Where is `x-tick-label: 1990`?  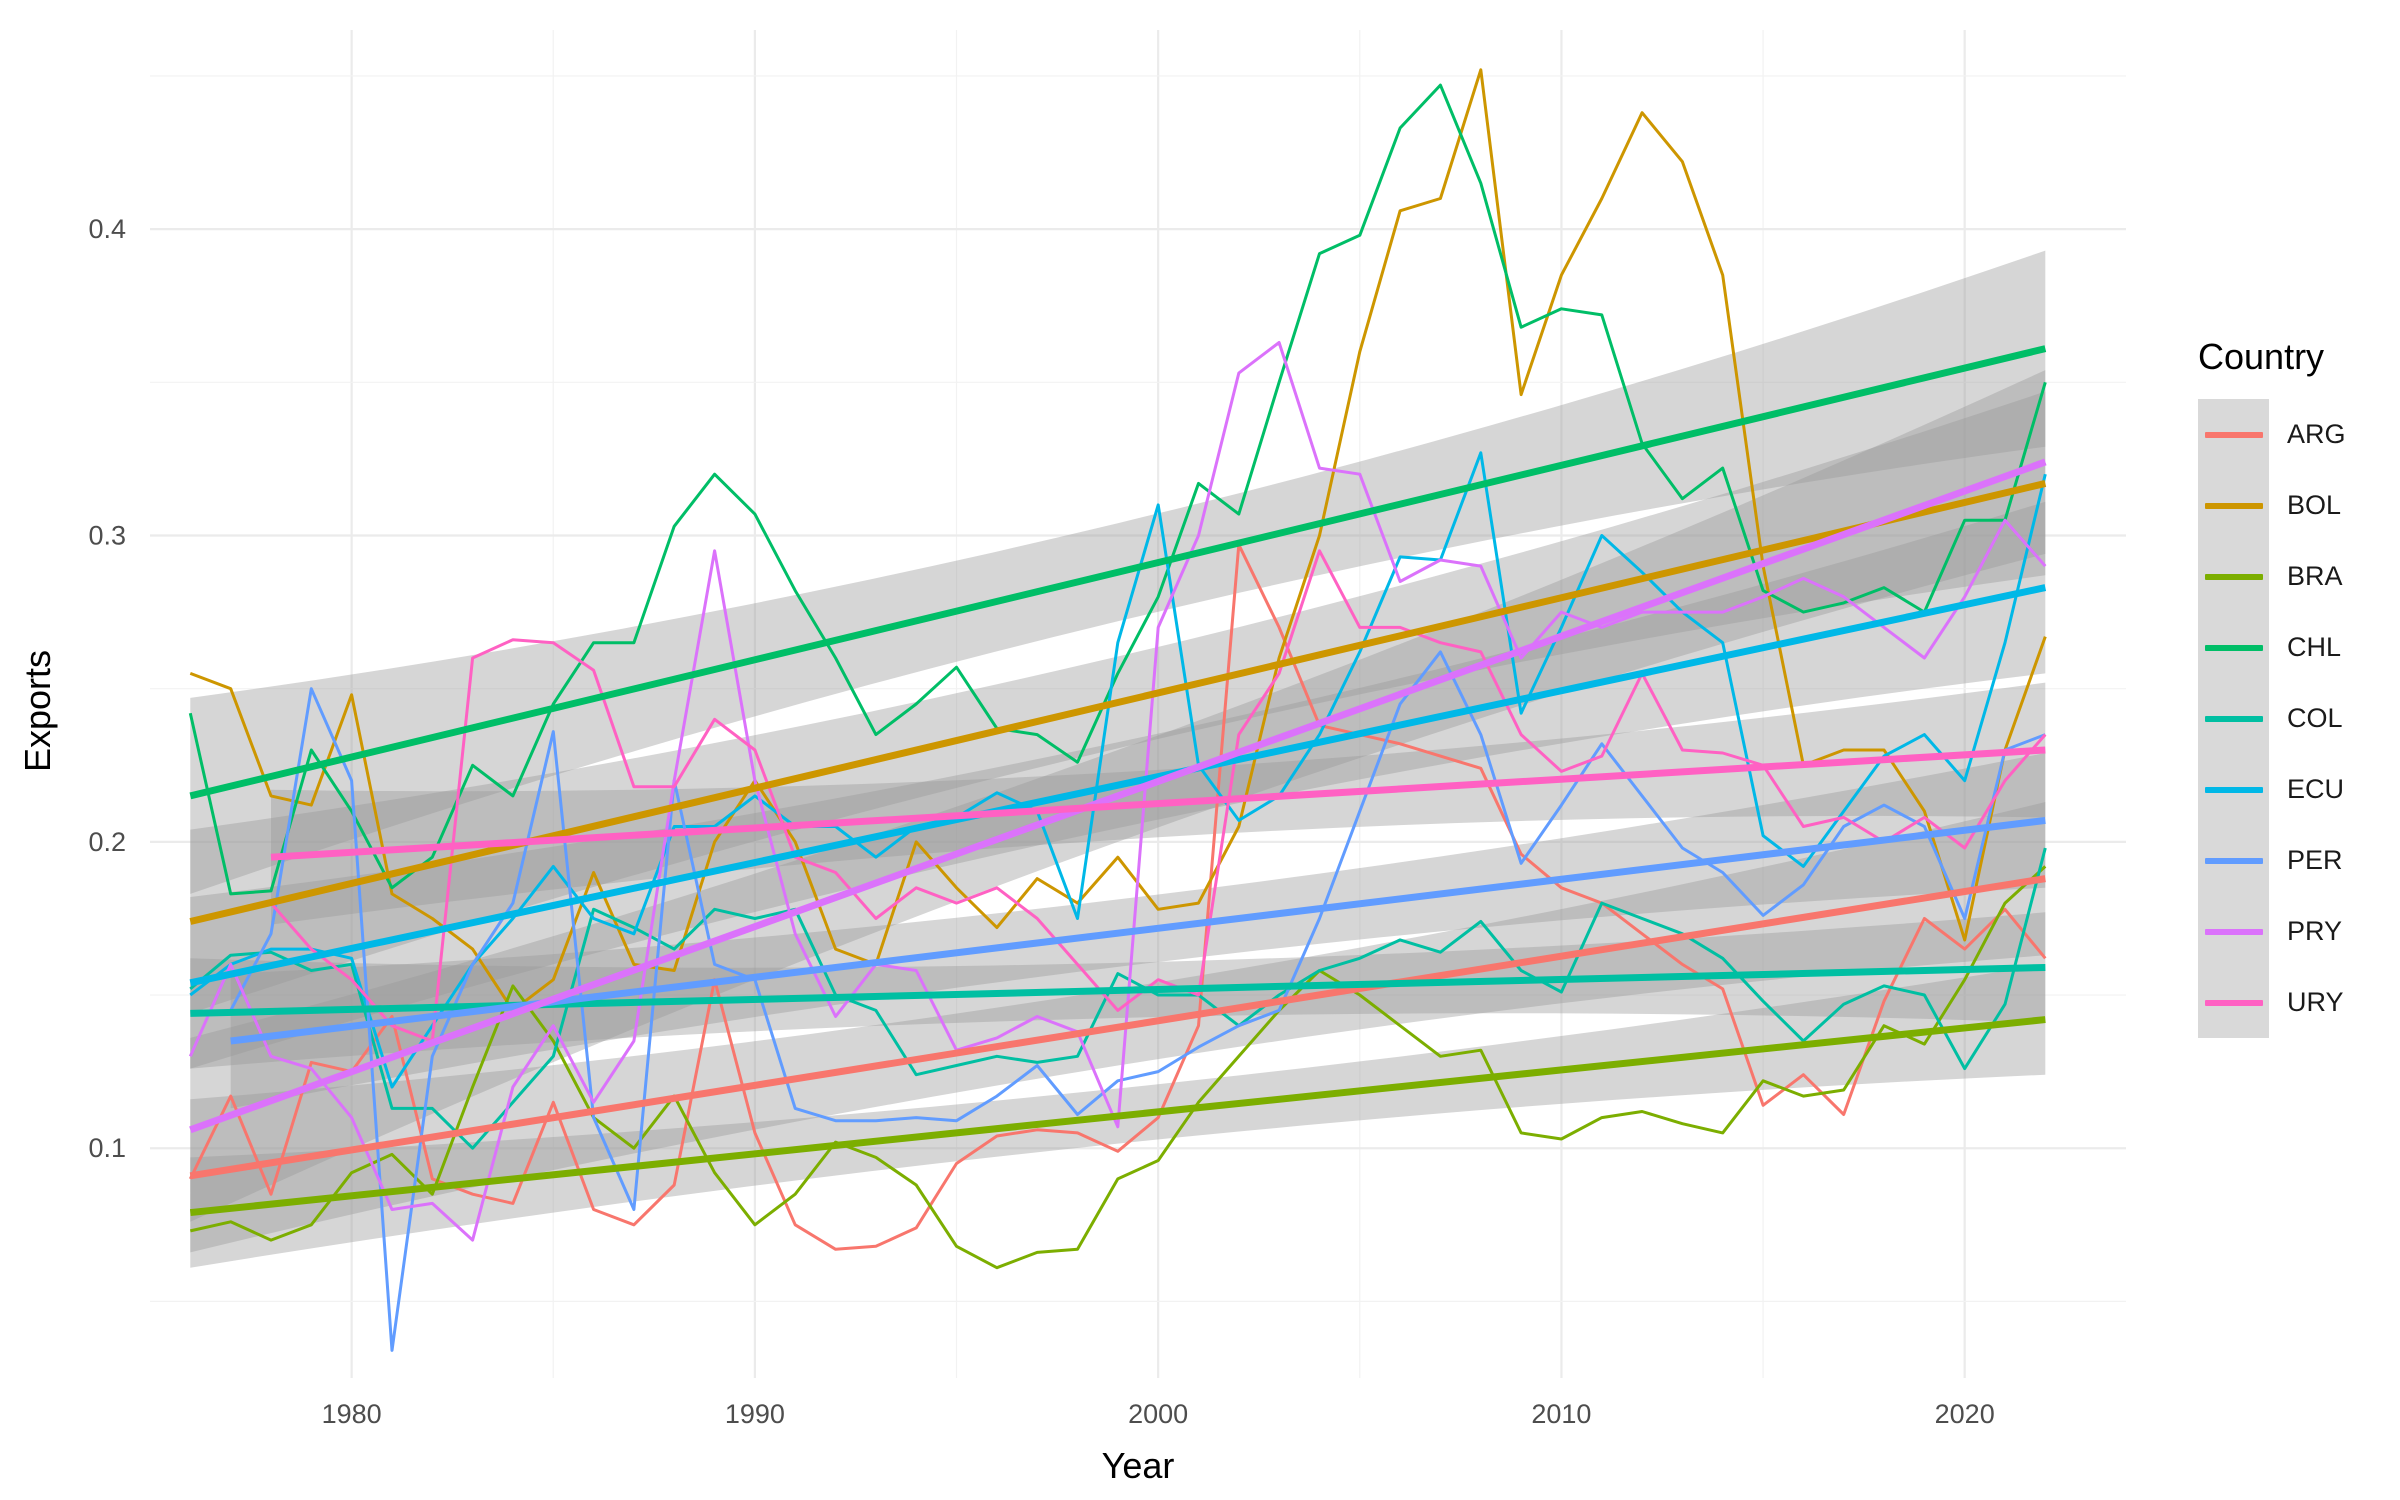
x-tick-label: 1990 is located at coordinates (755, 1414).